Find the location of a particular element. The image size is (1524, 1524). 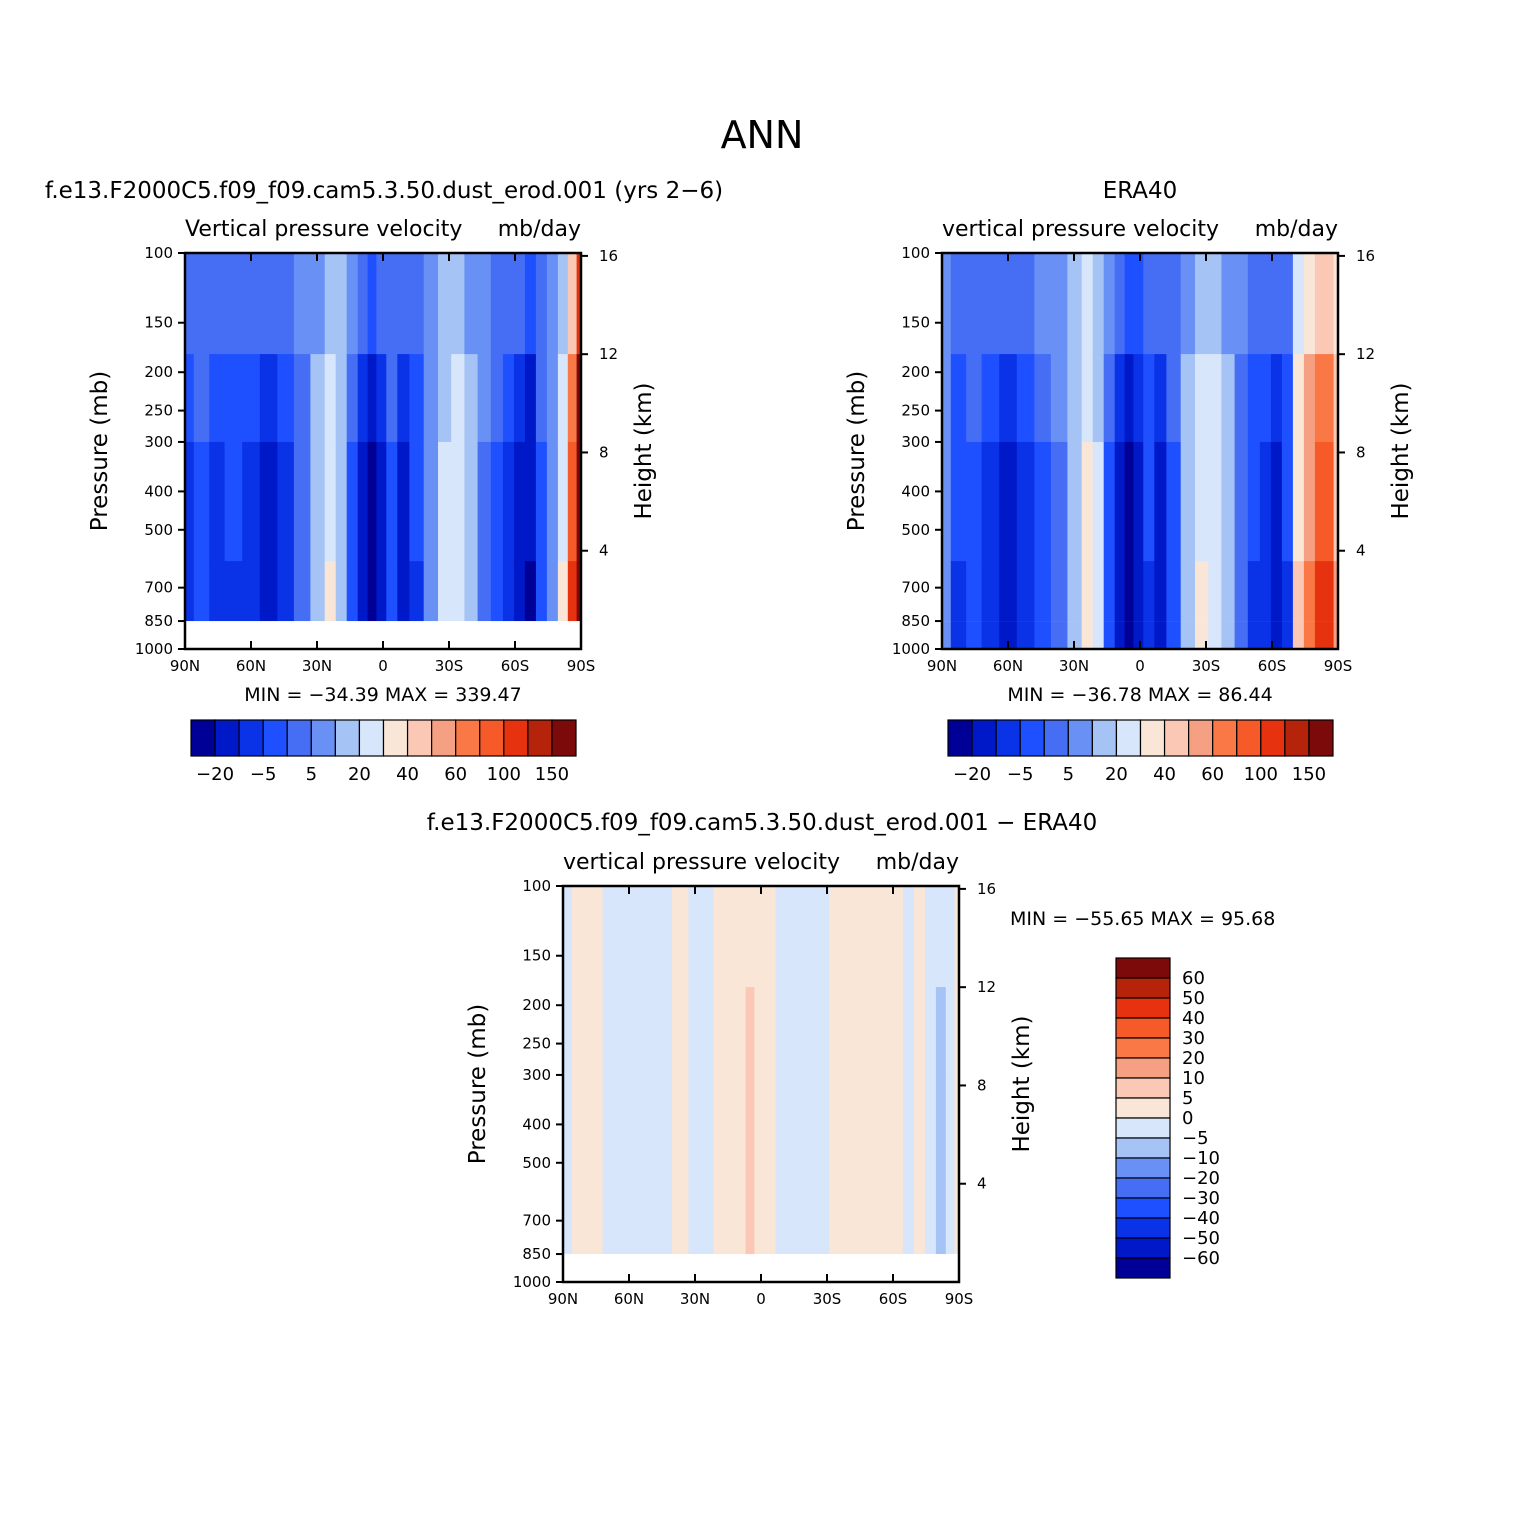

y2-tick-label: 16 is located at coordinates (608, 256).